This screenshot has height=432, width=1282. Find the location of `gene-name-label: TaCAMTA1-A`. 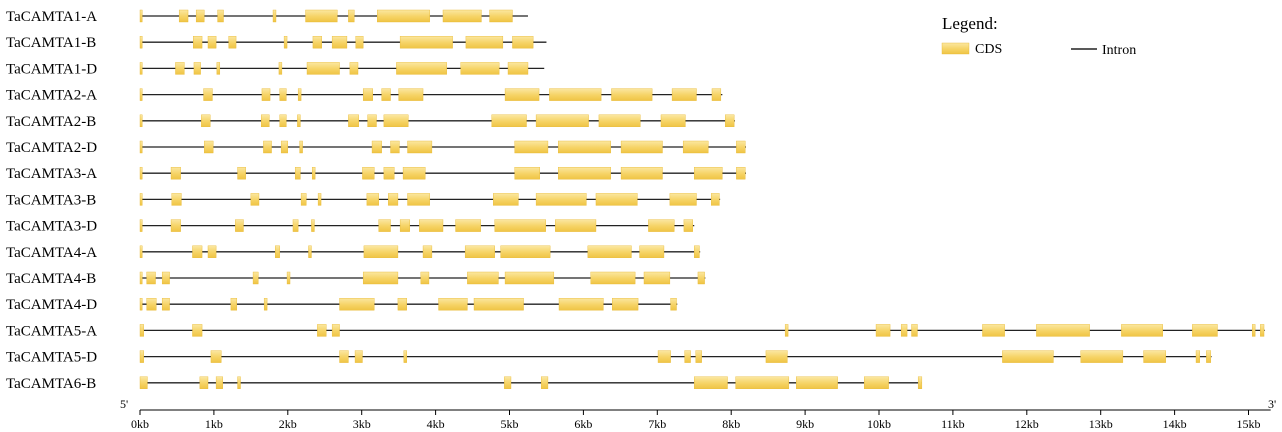

gene-name-label: TaCAMTA1-A is located at coordinates (51, 17).